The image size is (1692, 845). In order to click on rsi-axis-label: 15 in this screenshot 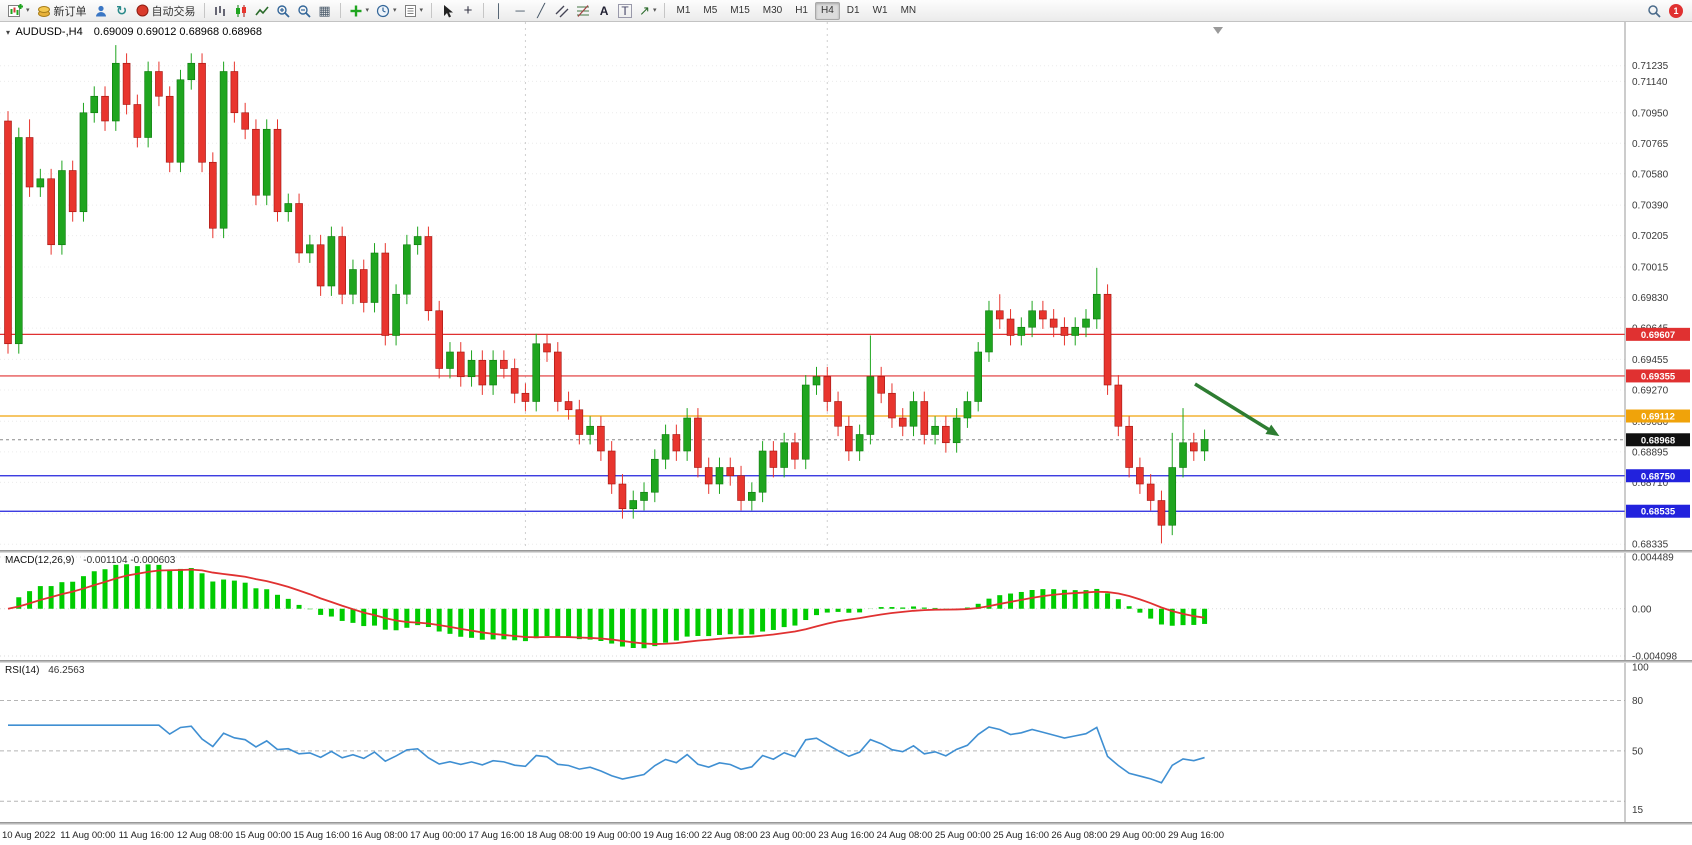, I will do `click(1638, 810)`.